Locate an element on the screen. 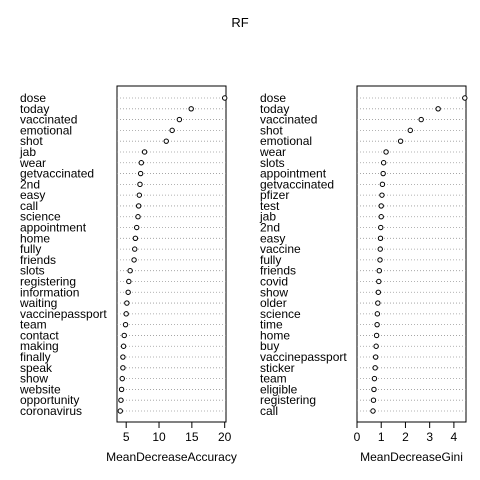  category-label: speak is located at coordinates (36, 368).